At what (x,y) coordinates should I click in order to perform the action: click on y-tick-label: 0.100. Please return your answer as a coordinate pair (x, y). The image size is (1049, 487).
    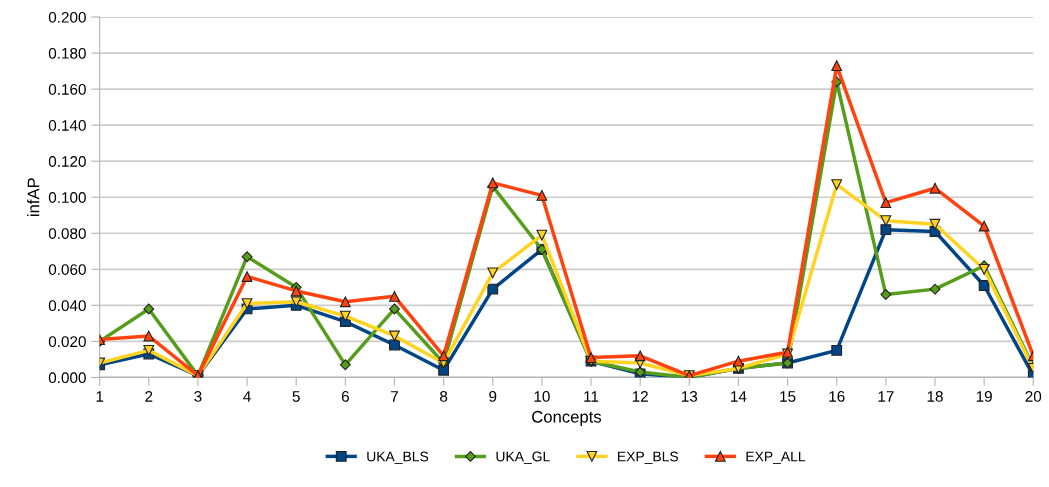
    Looking at the image, I should click on (67, 197).